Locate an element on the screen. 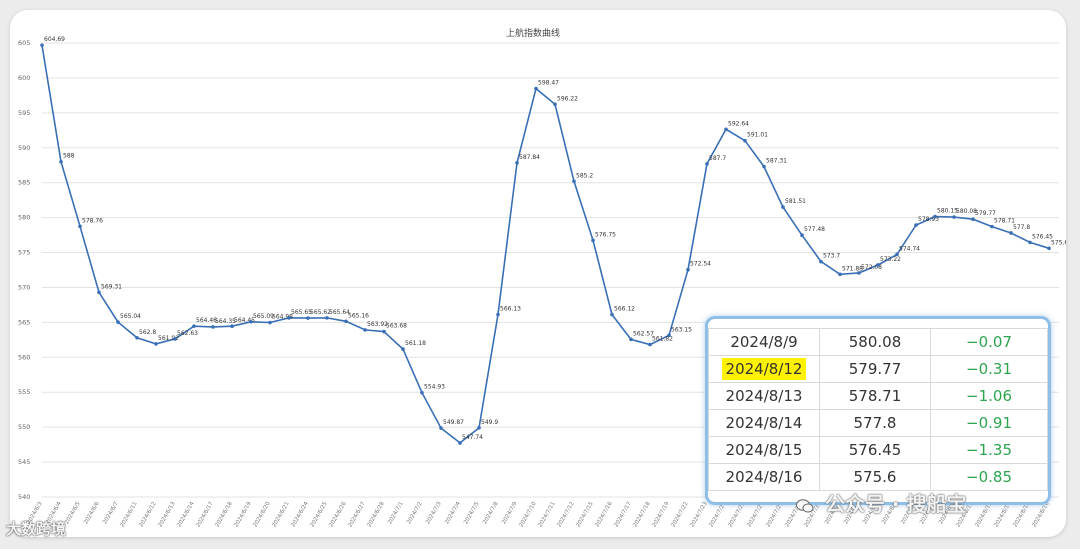 The height and width of the screenshot is (549, 1080). date-text: 2024/8/9 is located at coordinates (764, 342).